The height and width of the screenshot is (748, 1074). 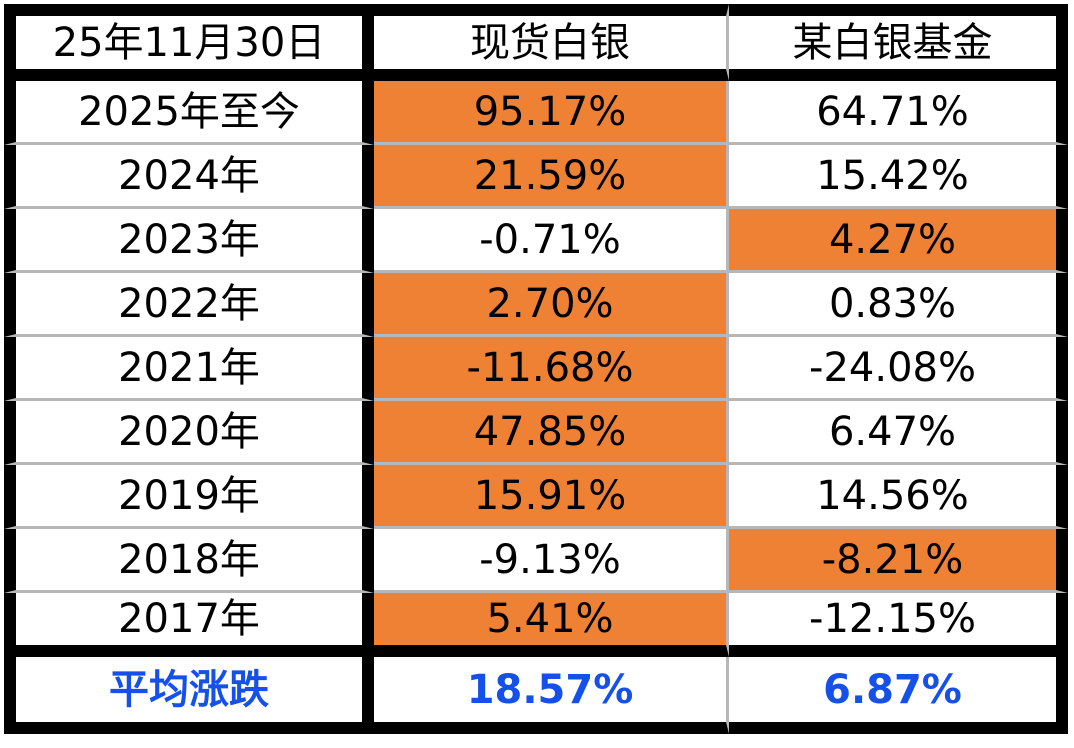 What do you see at coordinates (189, 42) in the screenshot?
I see `header-date: 25年11月30日` at bounding box center [189, 42].